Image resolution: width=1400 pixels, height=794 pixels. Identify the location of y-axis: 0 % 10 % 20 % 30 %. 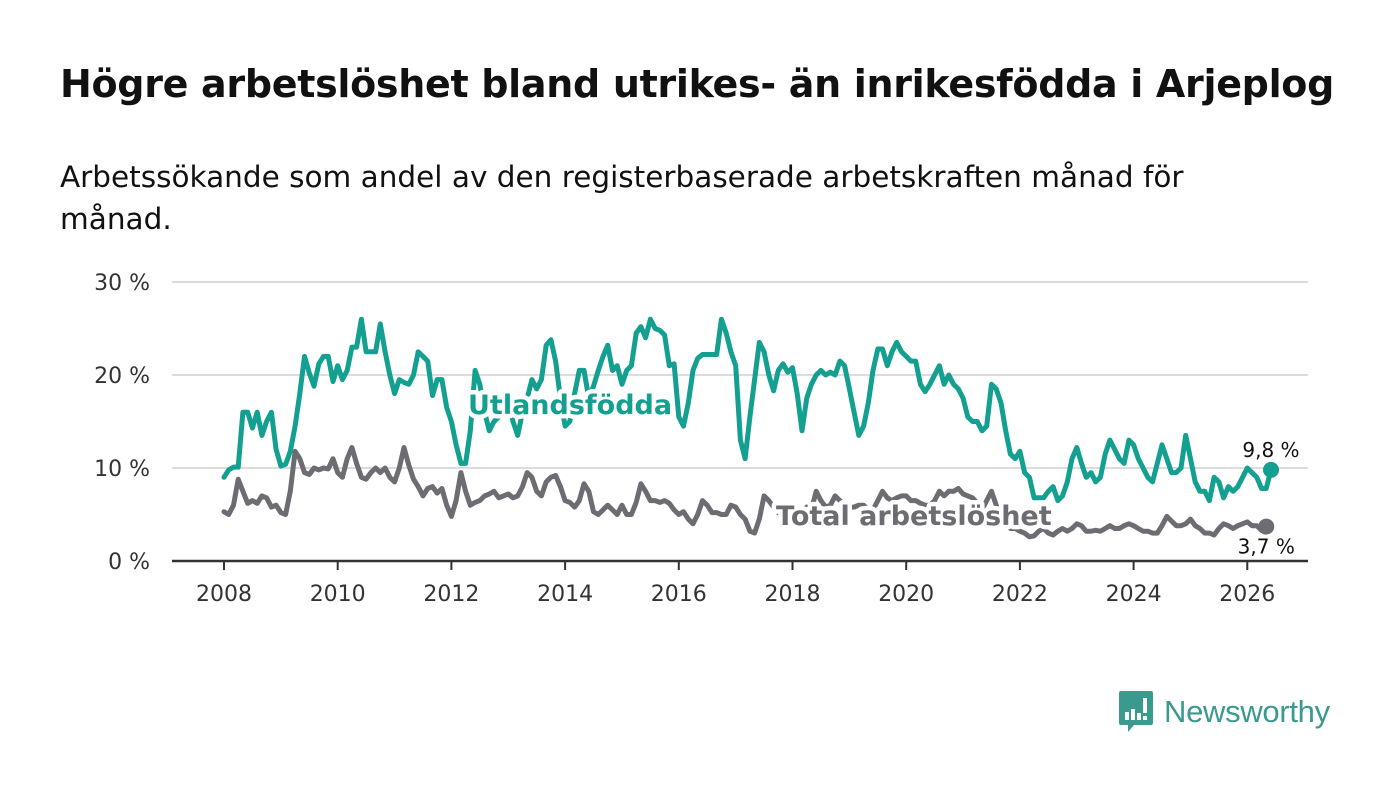
(122, 423).